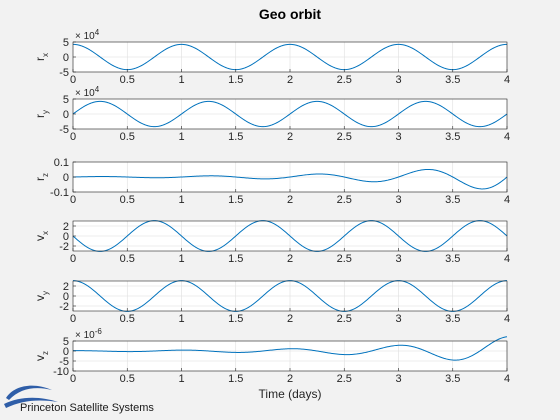 Image resolution: width=560 pixels, height=420 pixels. I want to click on y-tick-label-ry-0: -5, so click(64, 130).